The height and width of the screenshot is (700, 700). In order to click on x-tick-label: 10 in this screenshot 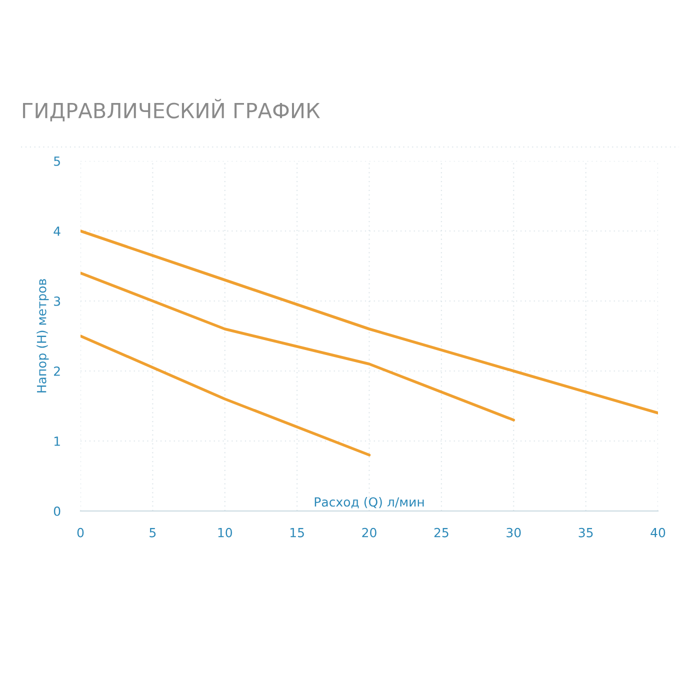, I will do `click(225, 533)`.